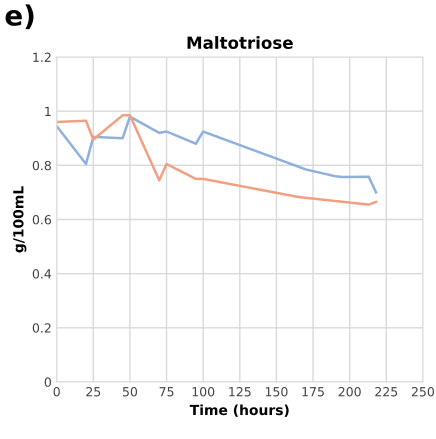 Image resolution: width=436 pixels, height=439 pixels. Describe the element at coordinates (47, 382) in the screenshot. I see `y-tick-label: 0` at that location.